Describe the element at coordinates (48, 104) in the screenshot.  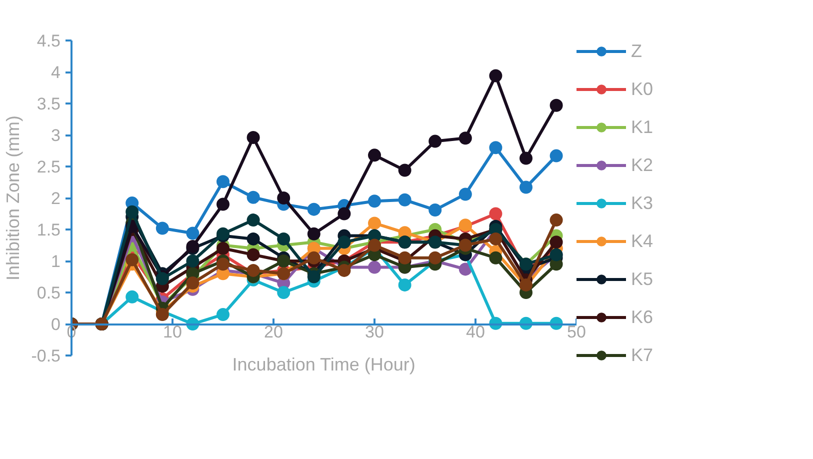
I see `y-tick-label: 3.5` at that location.